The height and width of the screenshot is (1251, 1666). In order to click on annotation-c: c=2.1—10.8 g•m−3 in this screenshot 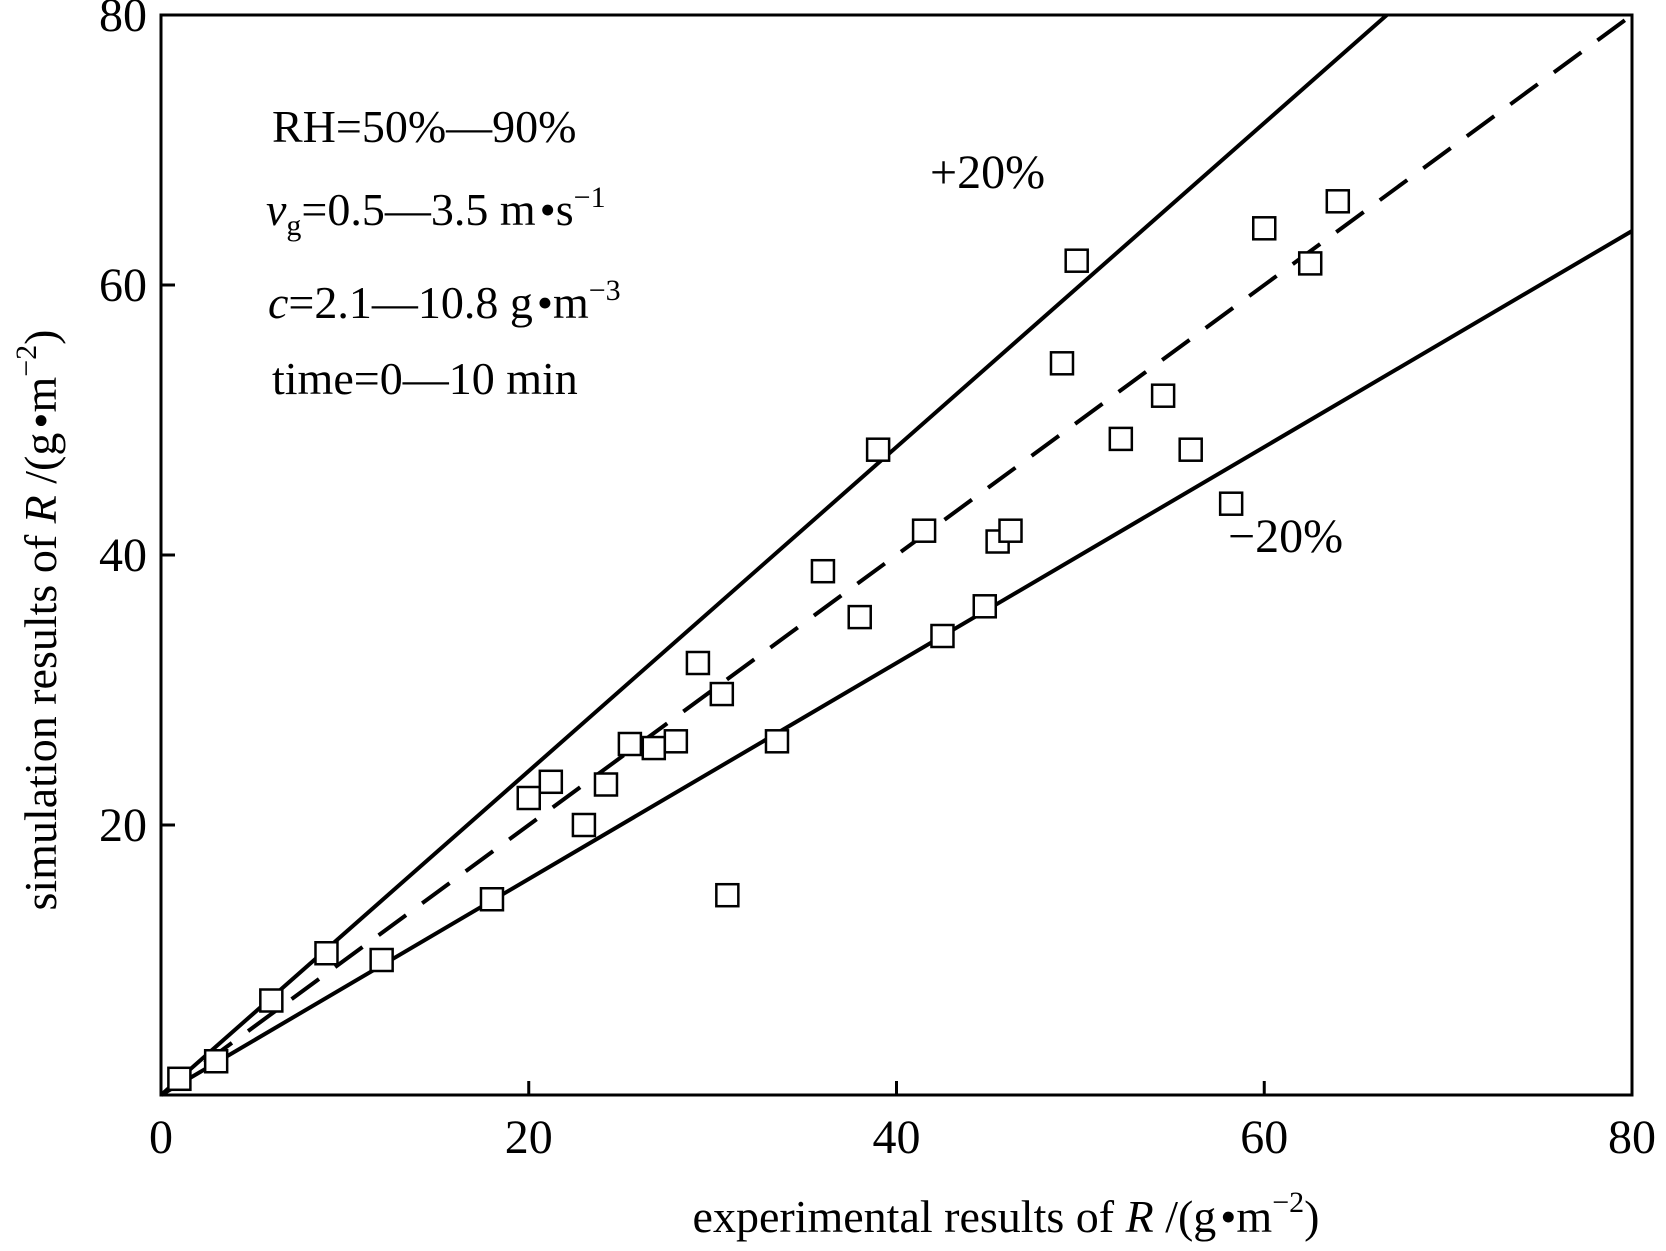, I will do `click(444, 301)`.